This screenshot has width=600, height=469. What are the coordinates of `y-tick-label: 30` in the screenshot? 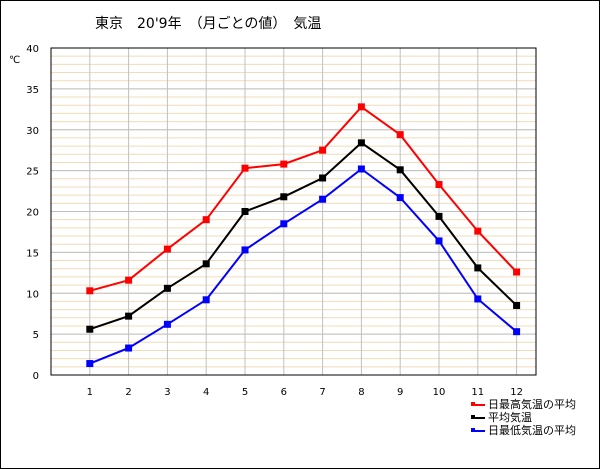 It's located at (32, 131).